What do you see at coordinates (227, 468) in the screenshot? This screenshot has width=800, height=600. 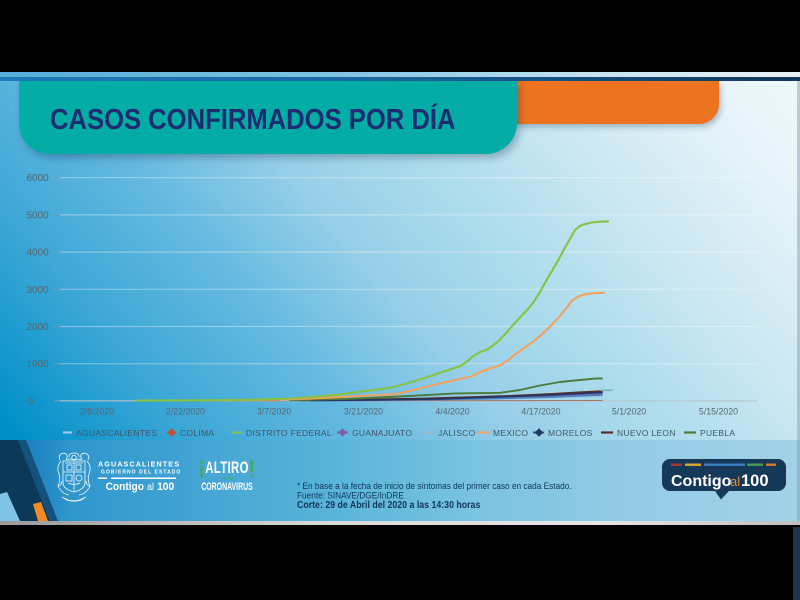 I see `svg-text: ALTIRO` at bounding box center [227, 468].